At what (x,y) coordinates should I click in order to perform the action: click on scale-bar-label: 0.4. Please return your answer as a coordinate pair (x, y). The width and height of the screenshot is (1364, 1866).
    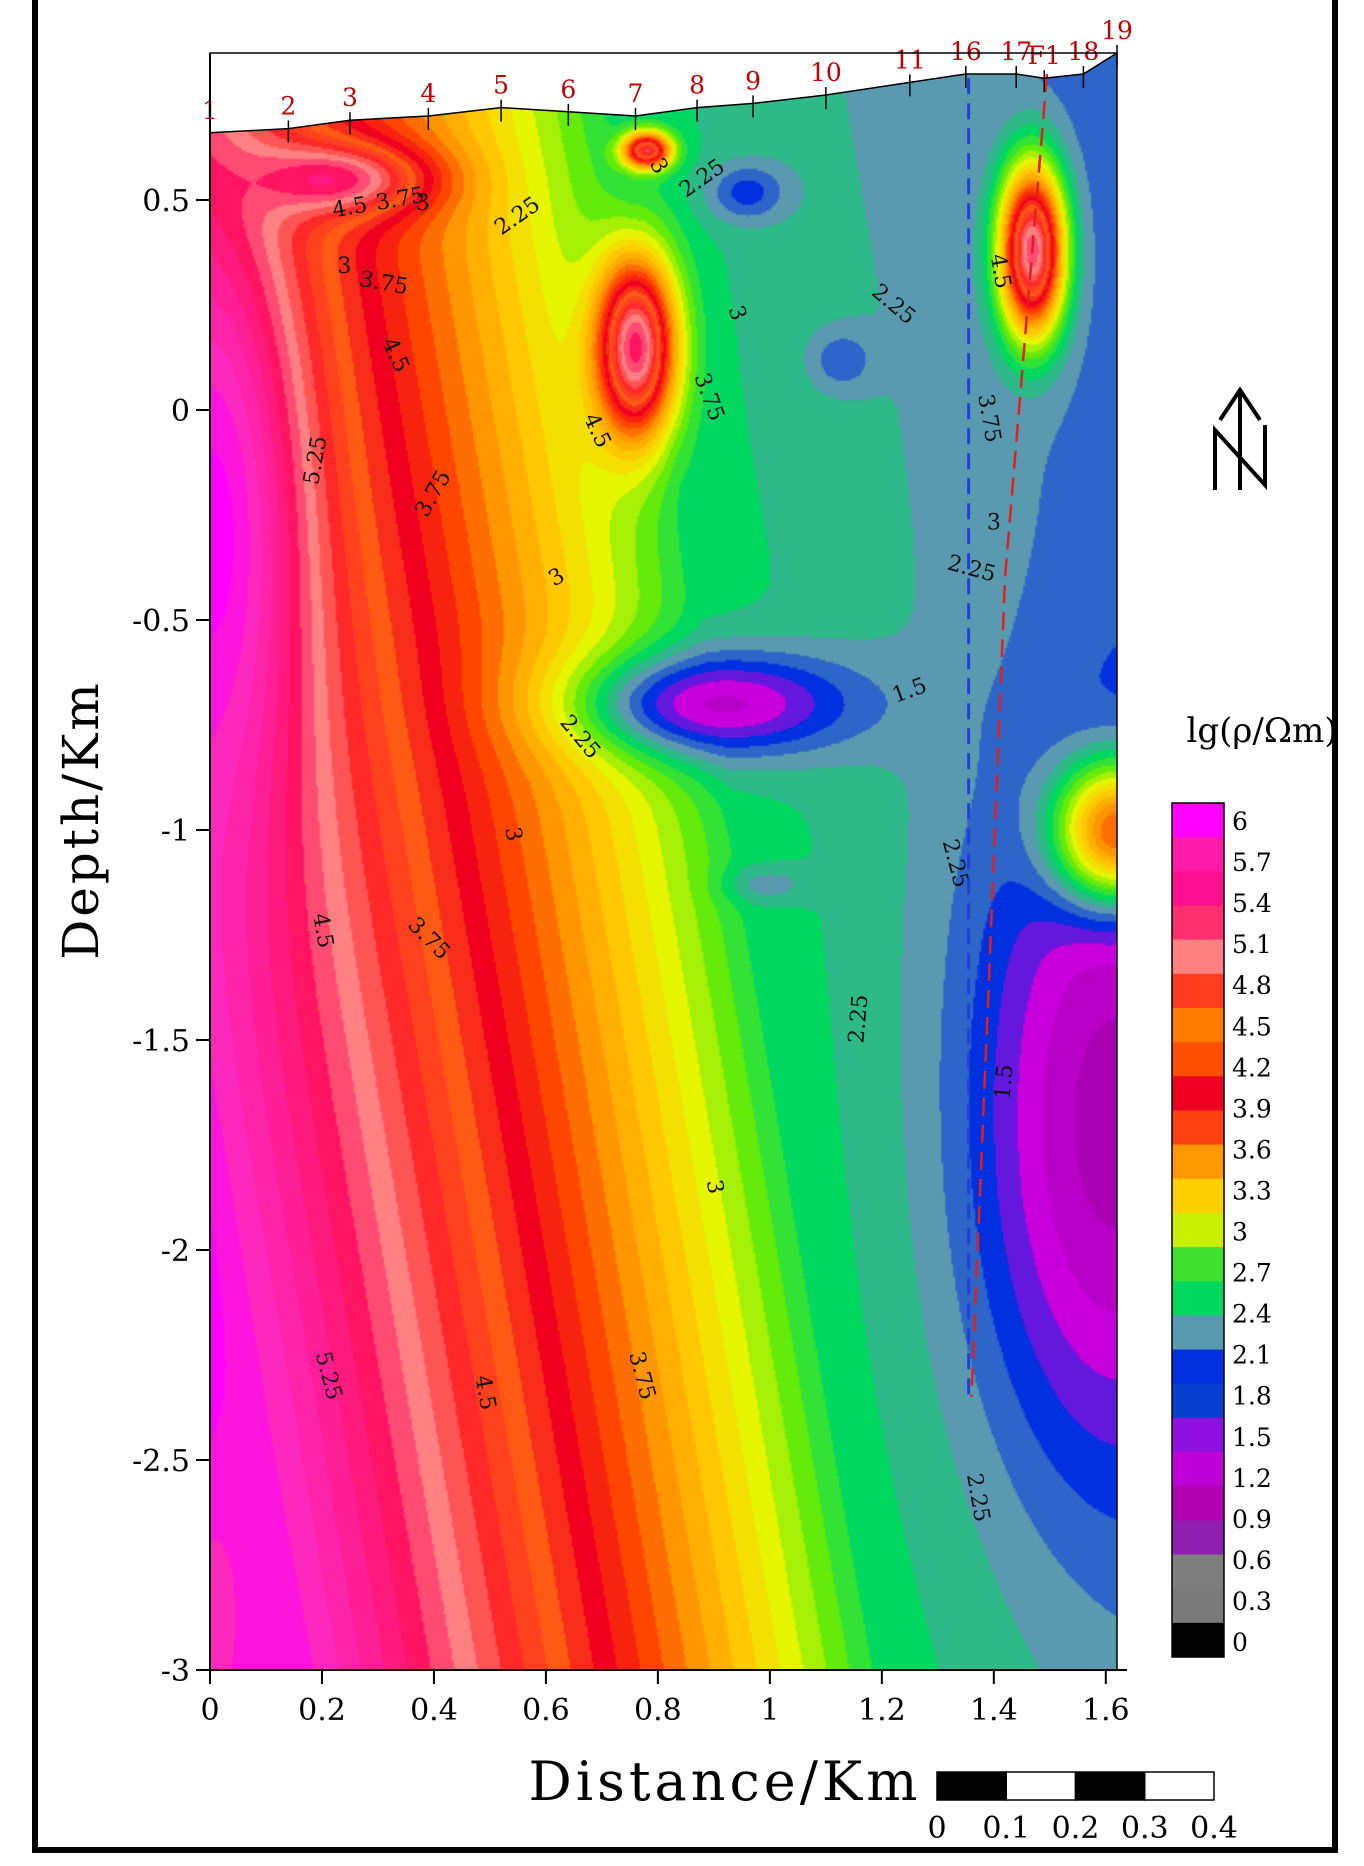
    Looking at the image, I should click on (1214, 1828).